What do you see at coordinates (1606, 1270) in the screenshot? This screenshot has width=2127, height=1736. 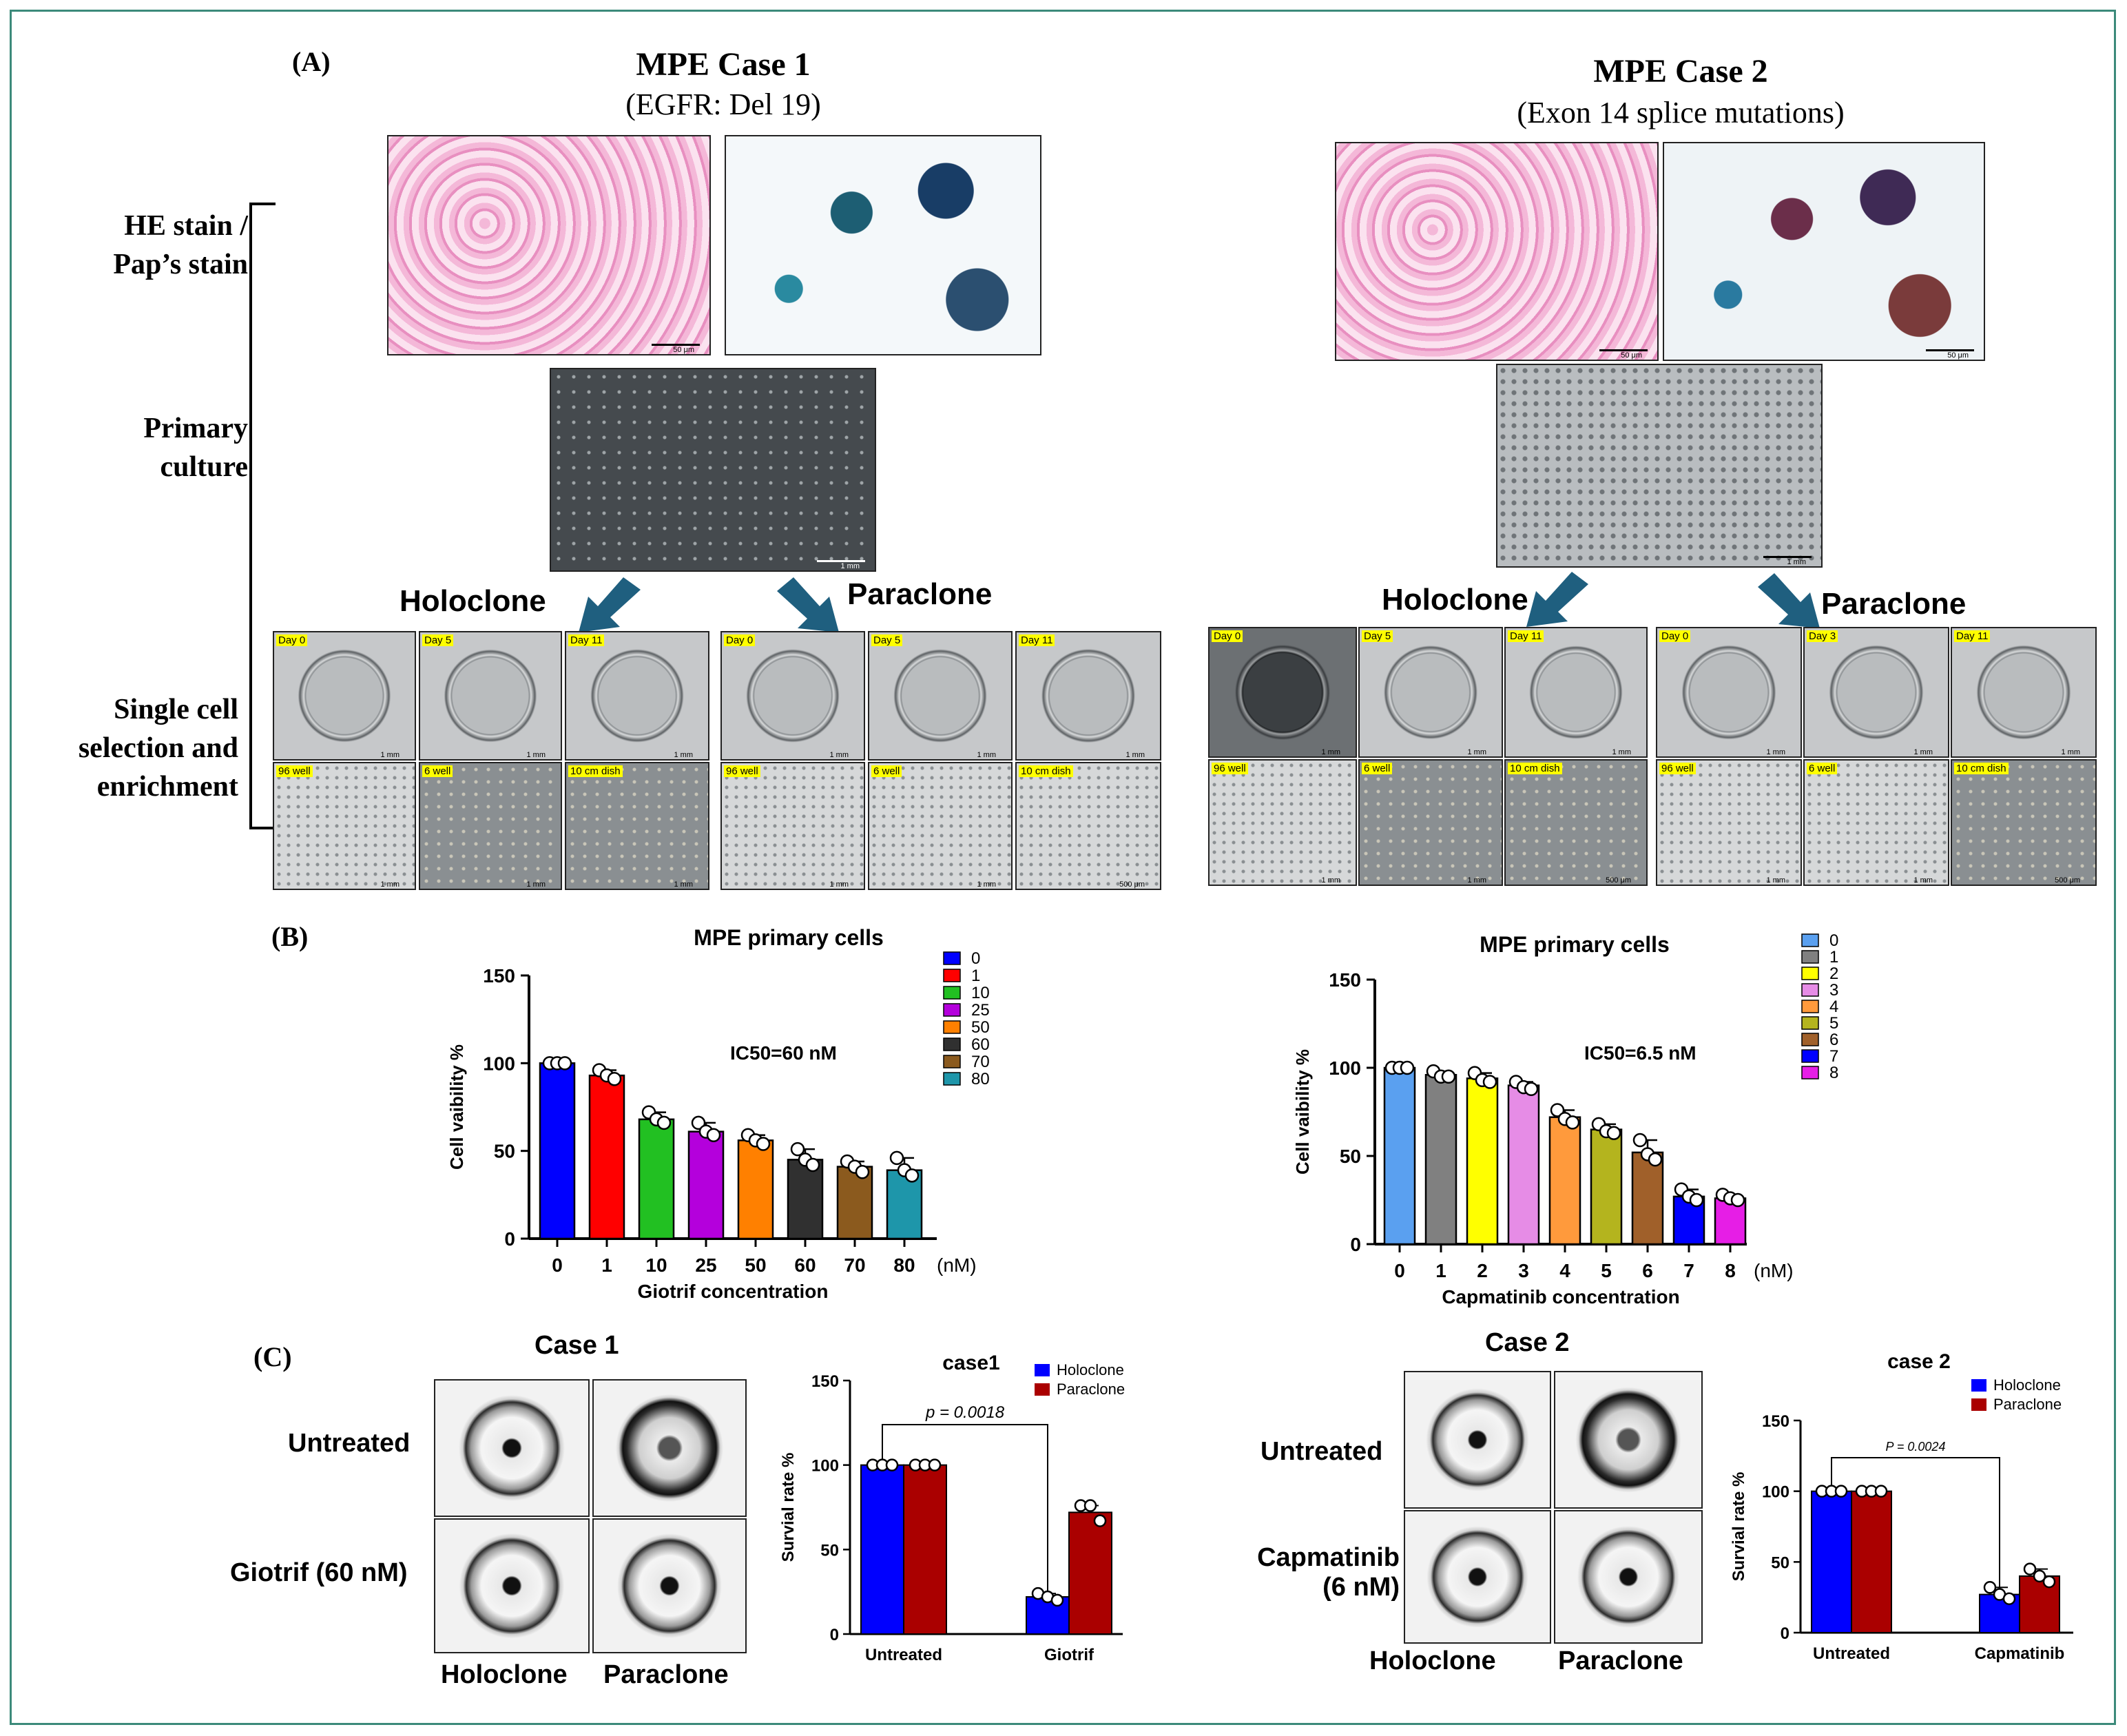 I see `x-tick-label: 5` at bounding box center [1606, 1270].